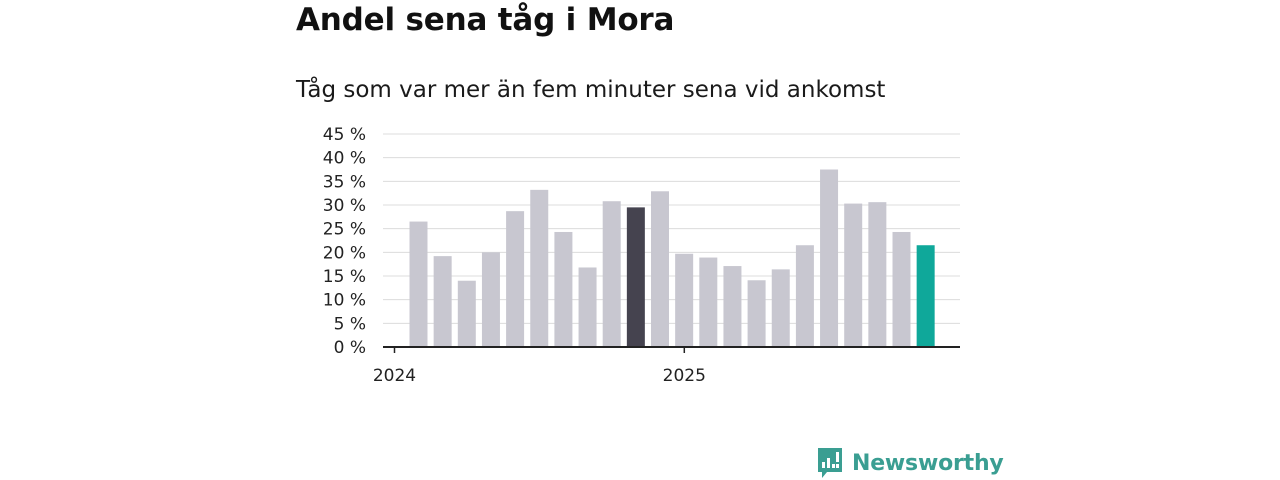 The height and width of the screenshot is (480, 1280). What do you see at coordinates (344, 182) in the screenshot?
I see `y-tick-label: 35 %` at bounding box center [344, 182].